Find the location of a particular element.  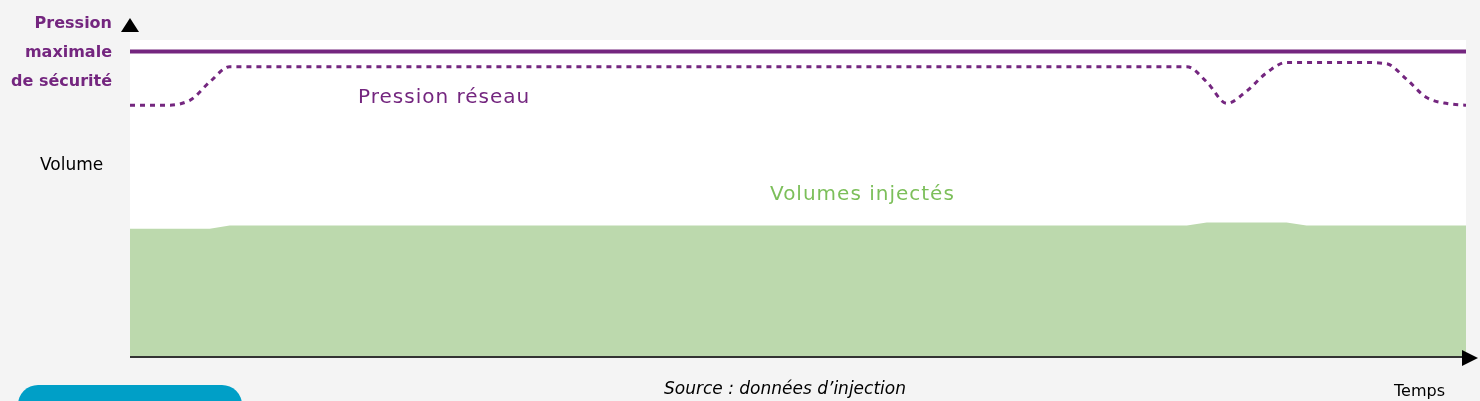

source-note: Source : données d’injection is located at coordinates (785, 388).